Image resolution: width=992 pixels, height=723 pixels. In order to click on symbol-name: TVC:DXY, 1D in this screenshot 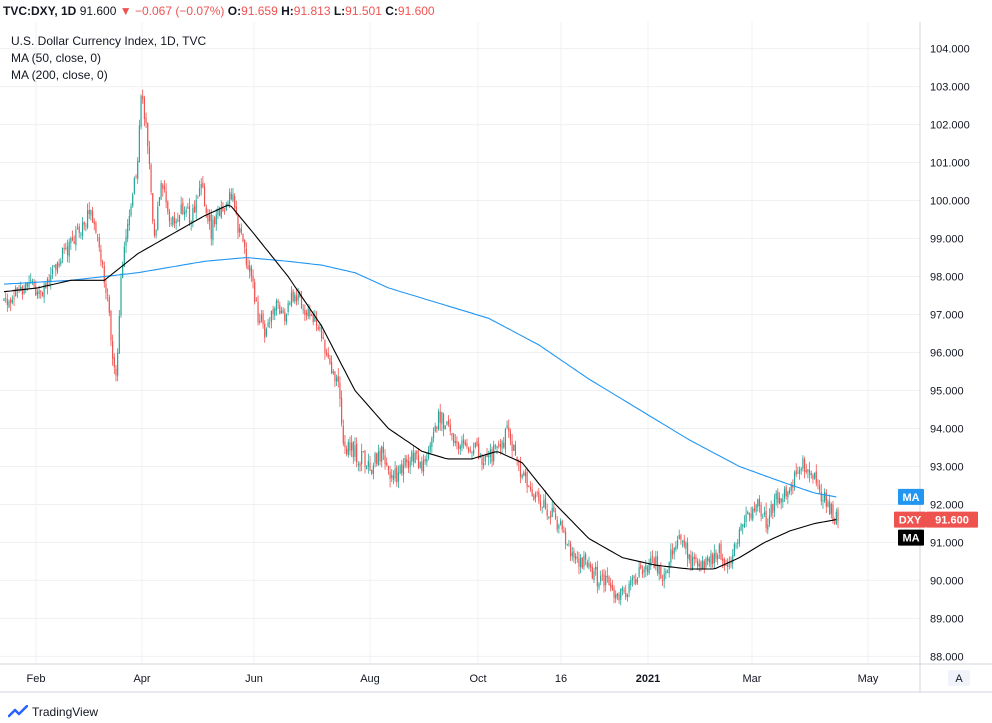, I will do `click(40, 11)`.